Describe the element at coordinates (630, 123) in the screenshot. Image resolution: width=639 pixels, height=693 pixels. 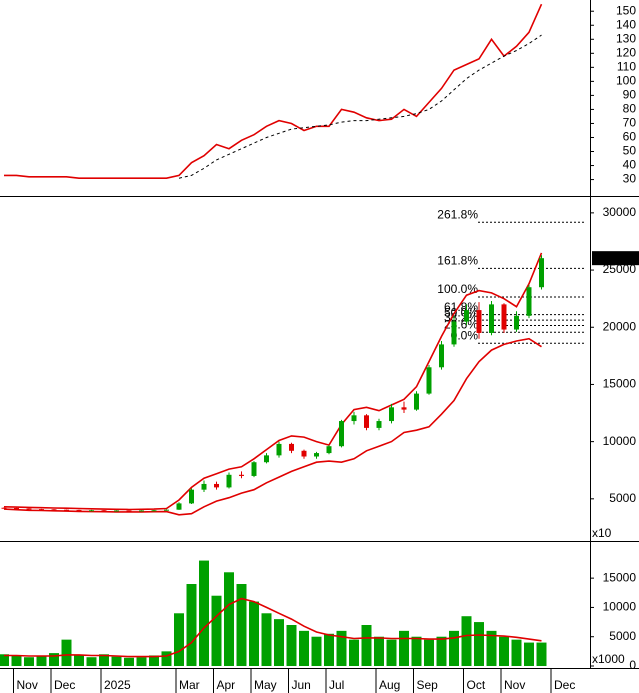
I see `y-tick-label: 70` at that location.